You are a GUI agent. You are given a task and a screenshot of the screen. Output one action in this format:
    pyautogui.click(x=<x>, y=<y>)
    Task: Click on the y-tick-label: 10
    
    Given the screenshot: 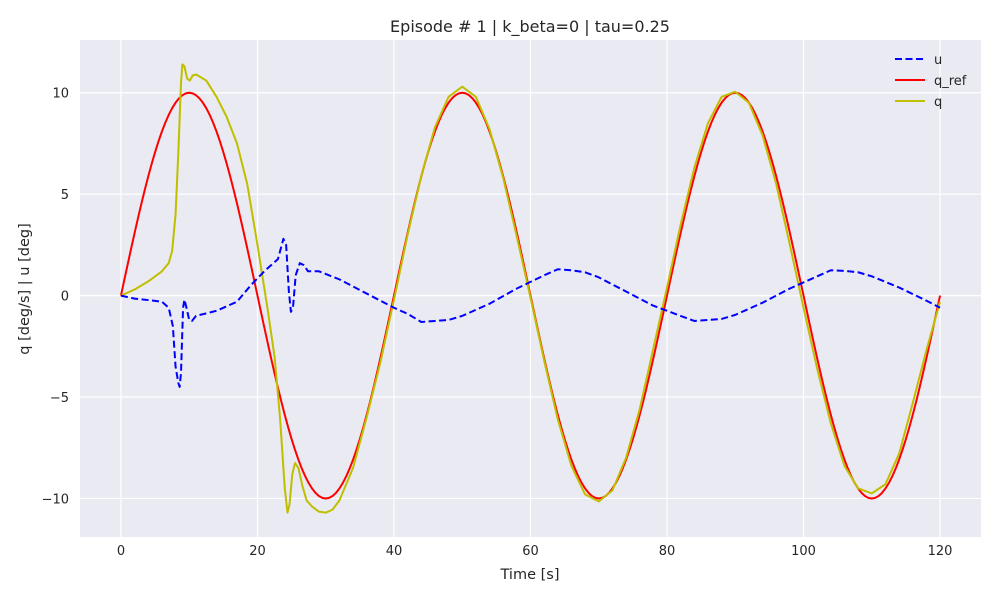 What is the action you would take?
    pyautogui.click(x=60, y=94)
    